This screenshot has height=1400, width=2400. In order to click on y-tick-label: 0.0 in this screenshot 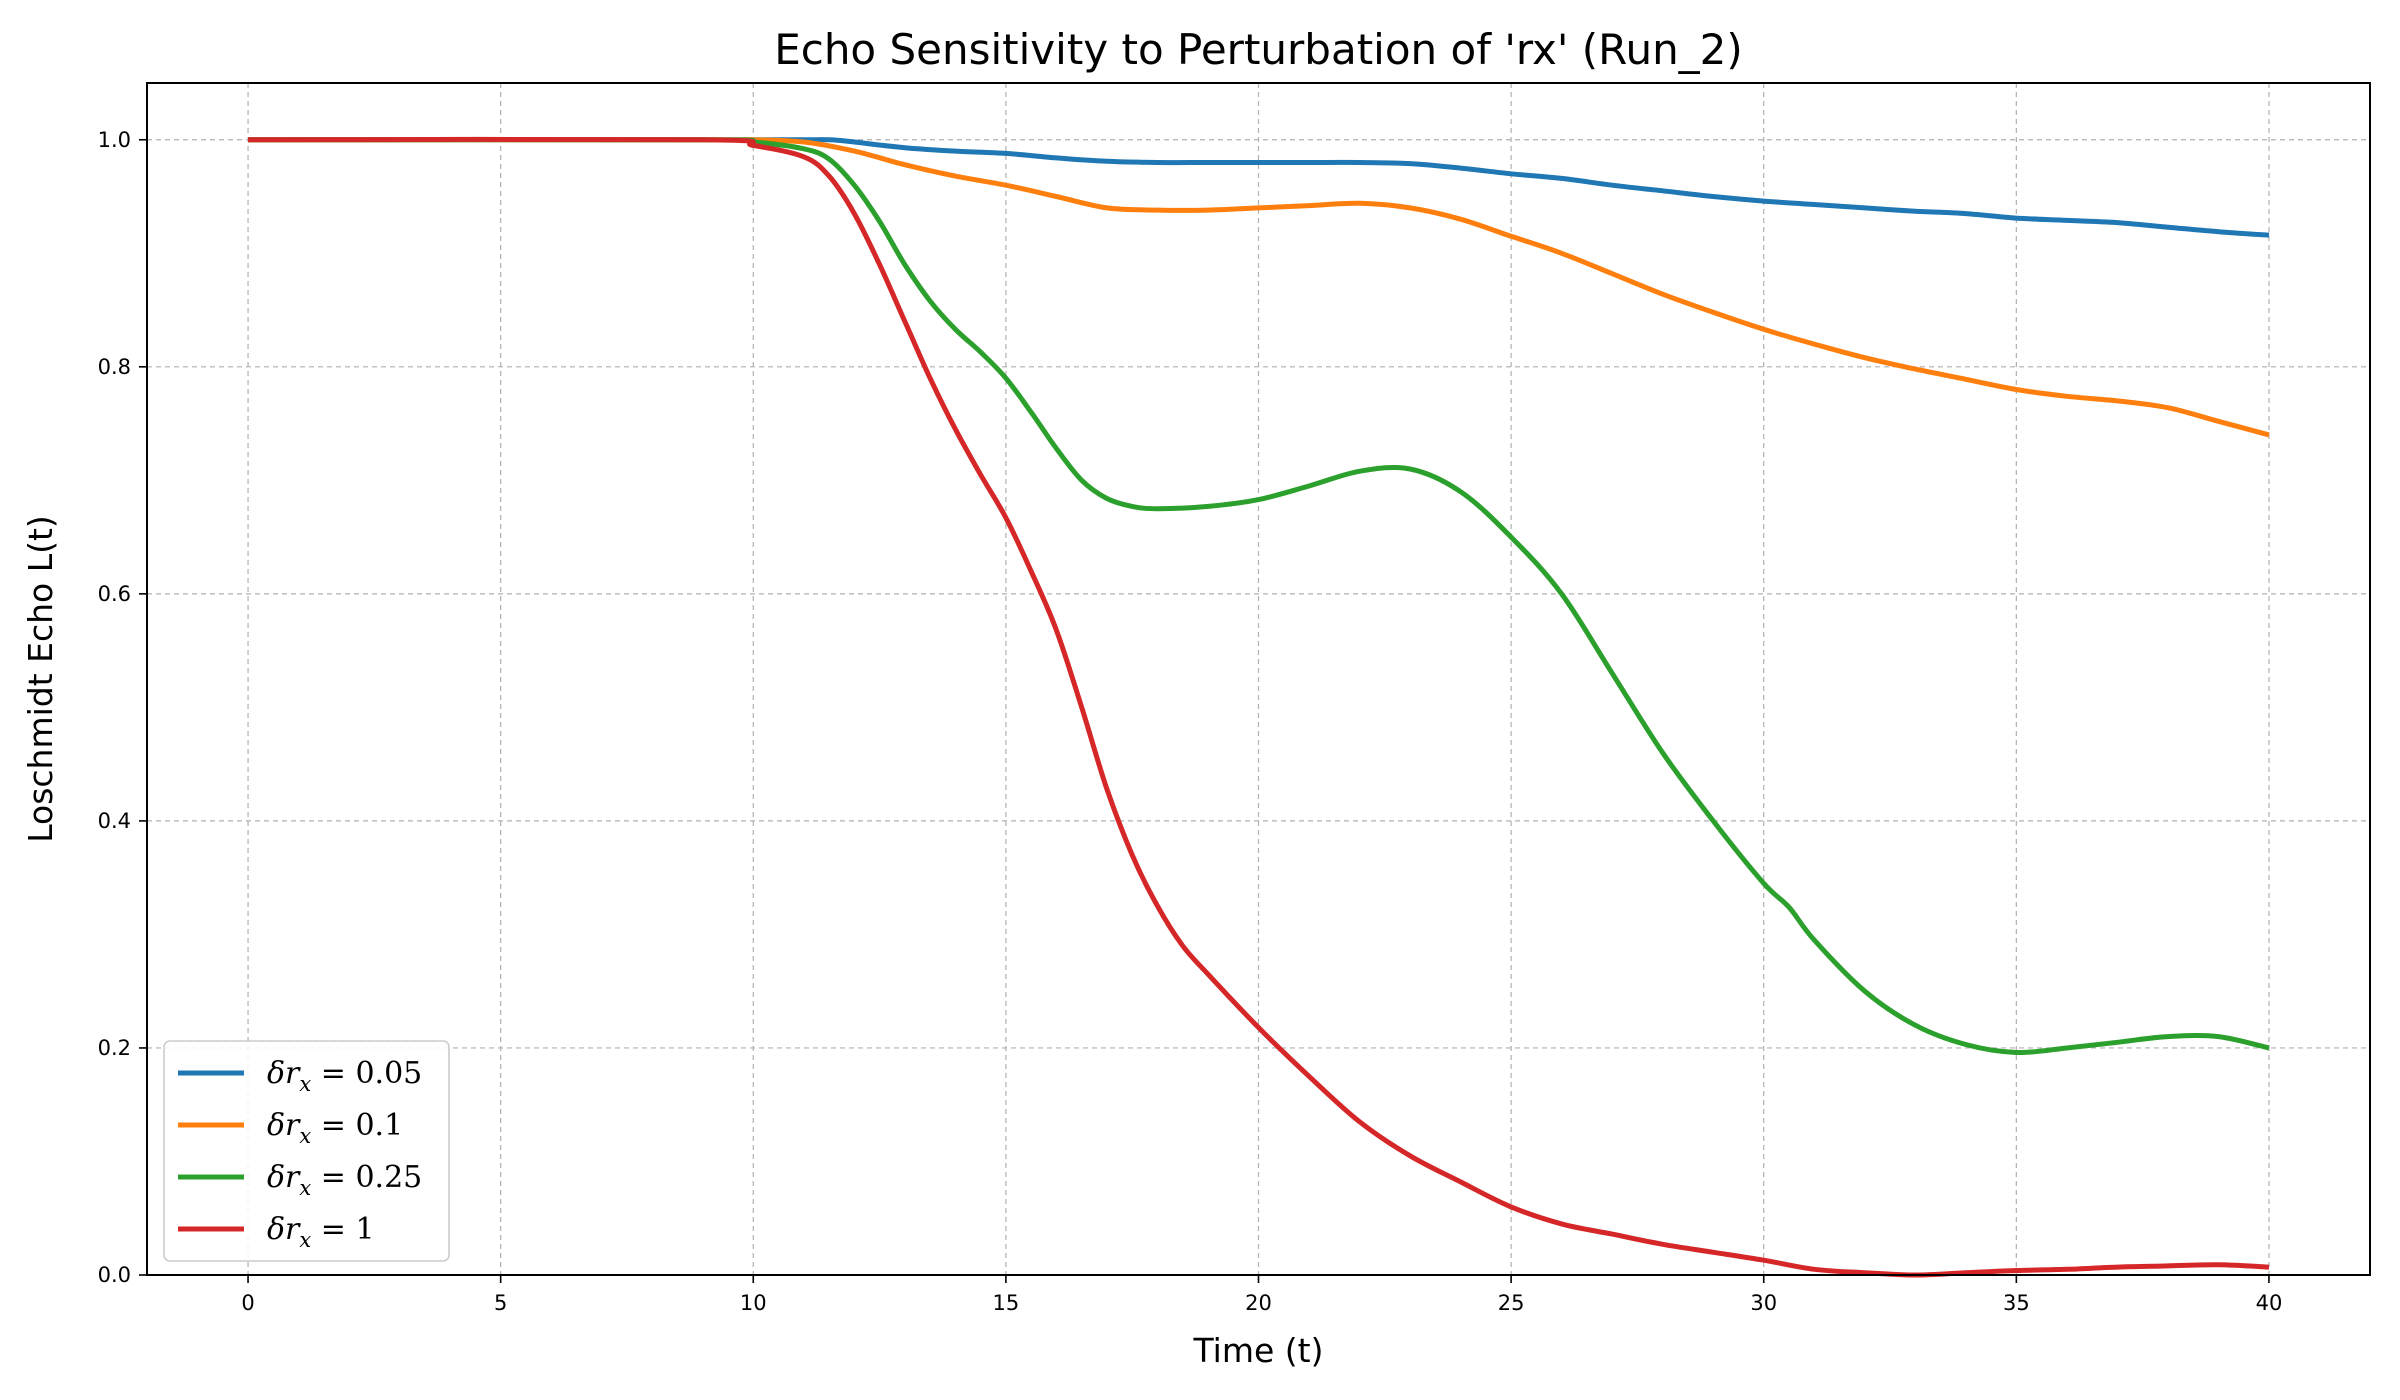, I will do `click(114, 1275)`.